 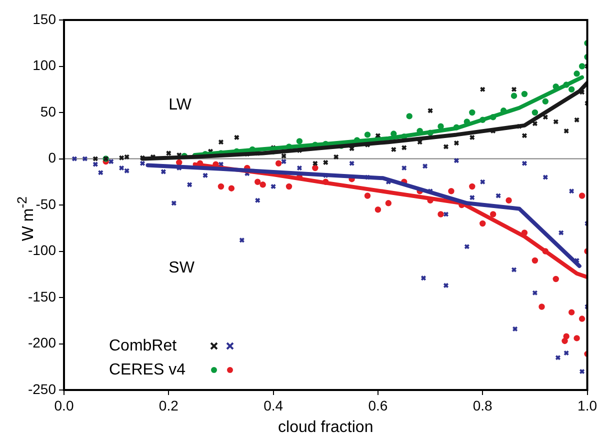 What do you see at coordinates (46, 204) in the screenshot?
I see `y-tick-label: -50` at bounding box center [46, 204].